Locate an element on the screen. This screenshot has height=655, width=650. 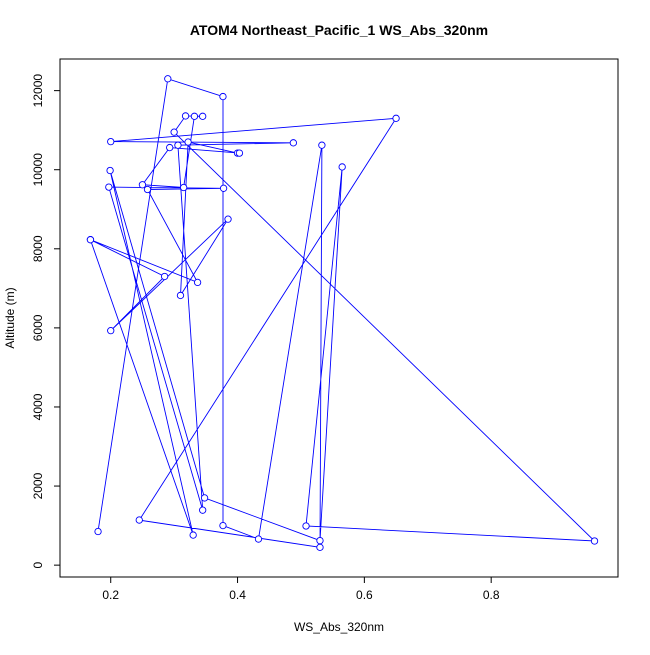
y-tick-label: 6000 is located at coordinates (38, 327).